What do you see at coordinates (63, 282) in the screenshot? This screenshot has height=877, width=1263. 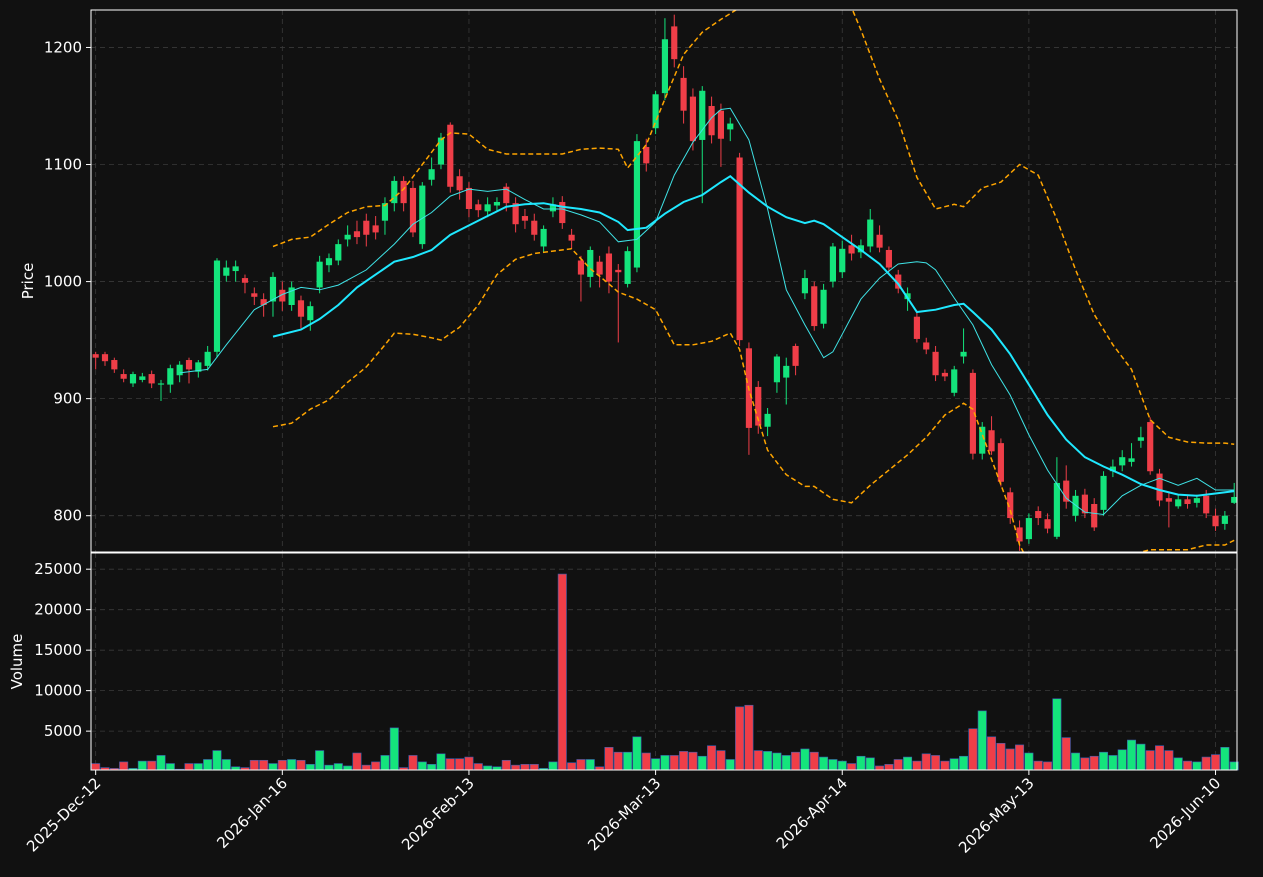 I see `y-tick-label: 1000` at bounding box center [63, 282].